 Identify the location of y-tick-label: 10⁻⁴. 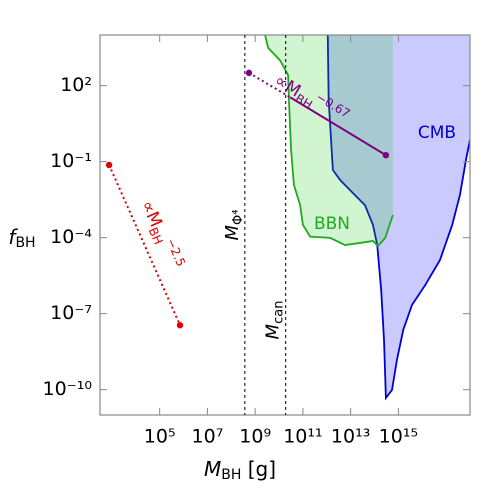
(71, 237).